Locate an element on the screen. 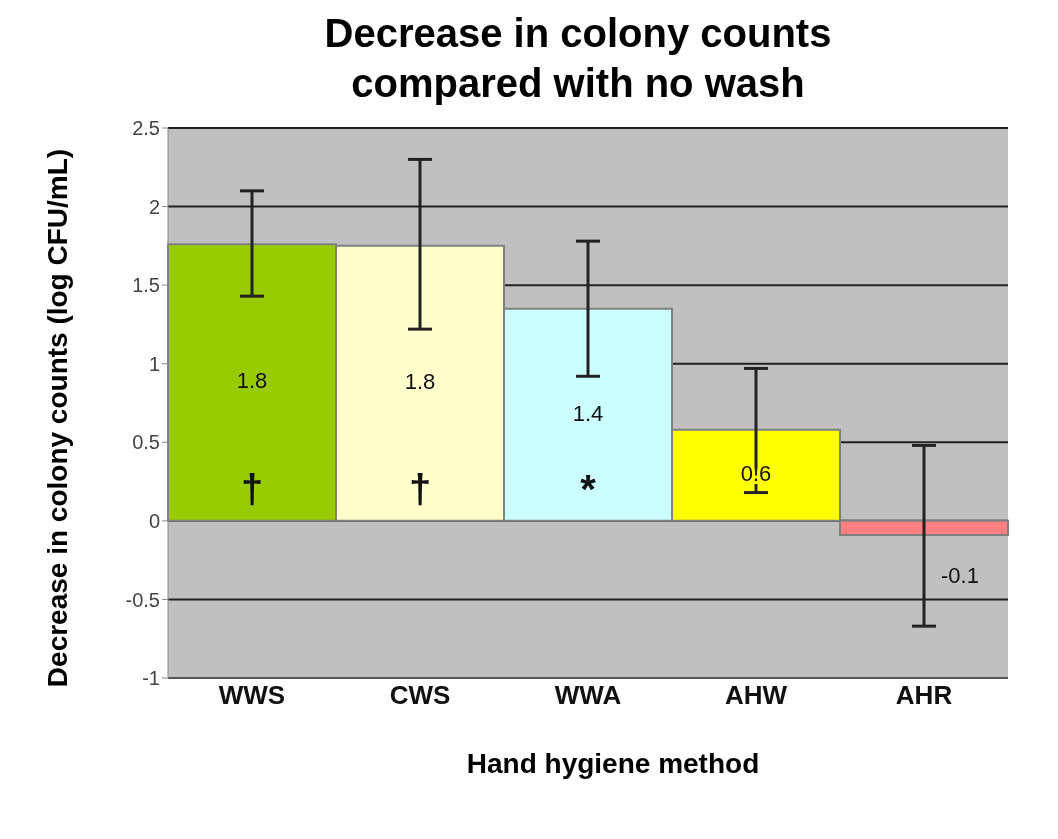 The width and height of the screenshot is (1058, 839). data-label: -0.1 is located at coordinates (960, 575).